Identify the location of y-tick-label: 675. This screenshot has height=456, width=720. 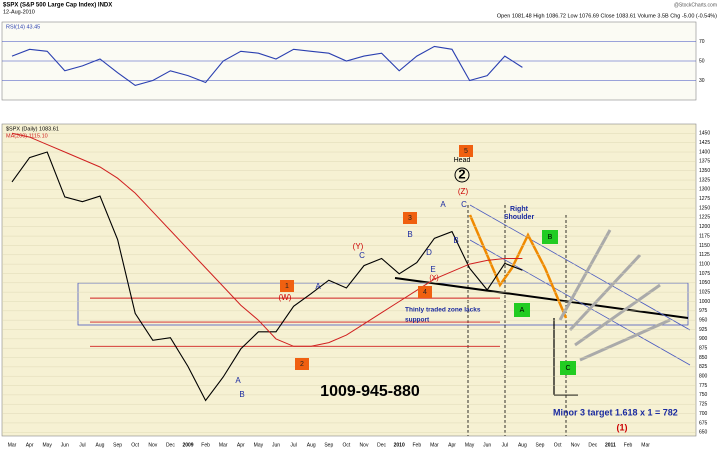
(703, 423).